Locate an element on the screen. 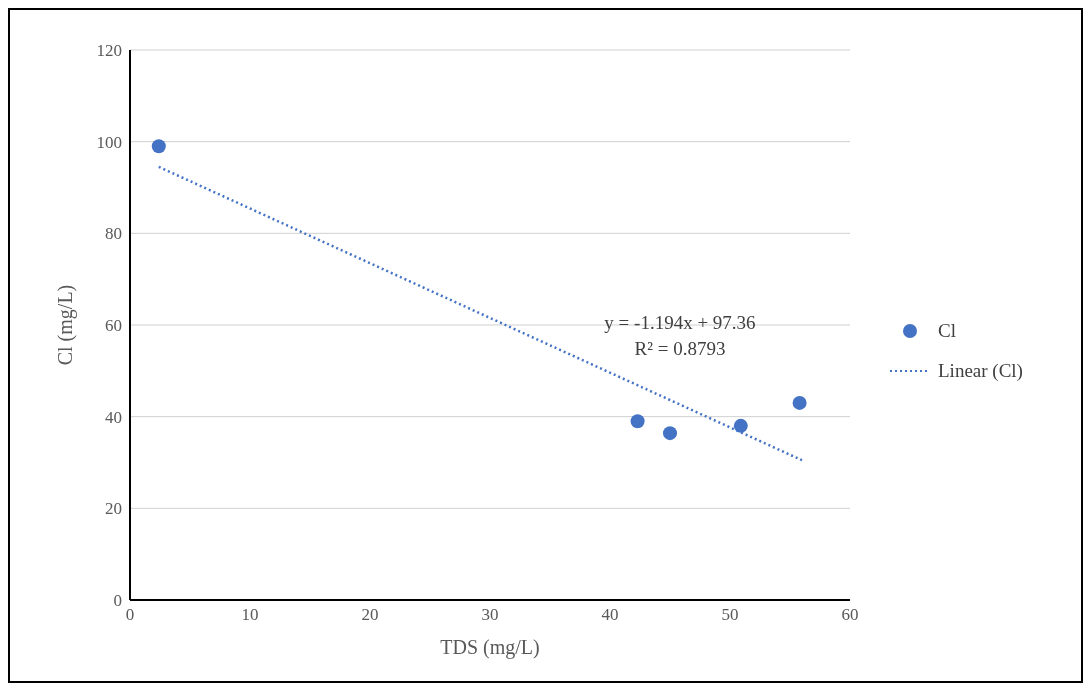 The height and width of the screenshot is (691, 1091). x-tick-label: 0 is located at coordinates (130, 615).